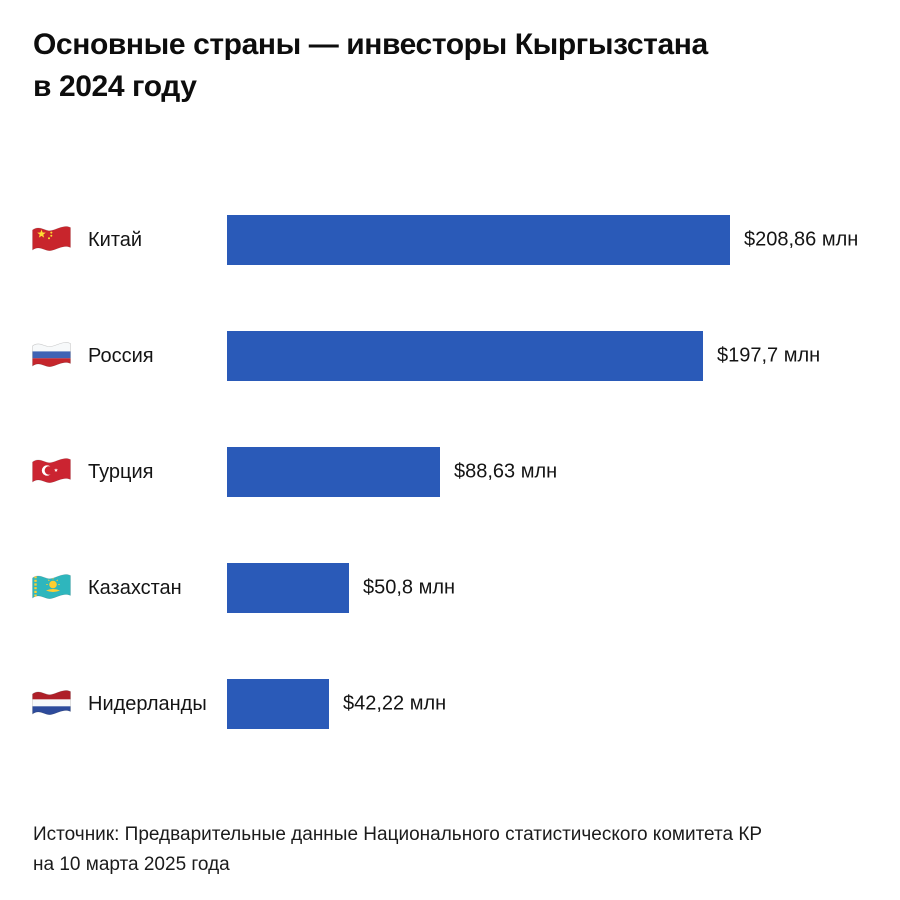 This screenshot has height=900, width=900. What do you see at coordinates (769, 355) in the screenshot?
I see `bar-value: $197,7 млн` at bounding box center [769, 355].